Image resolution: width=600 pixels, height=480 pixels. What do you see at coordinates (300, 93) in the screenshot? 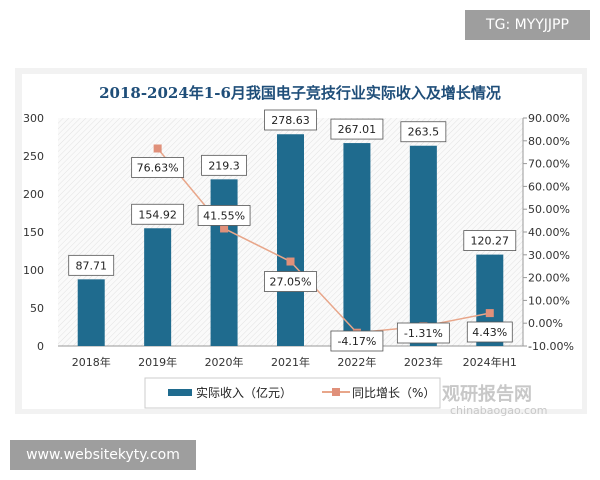
I see `chart-title: 2018-2024年1-6月我国电子竞技行业实际收入及增长情况` at bounding box center [300, 93].